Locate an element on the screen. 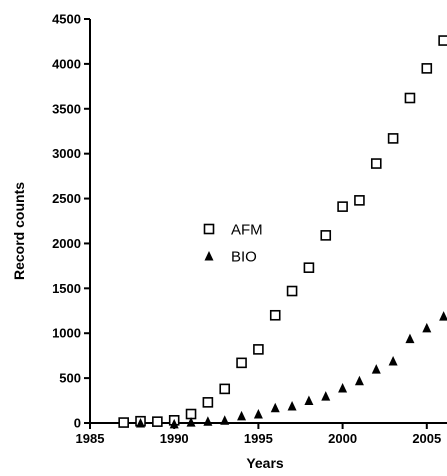 The image size is (447, 476). x-axis-title: Years is located at coordinates (265, 463).